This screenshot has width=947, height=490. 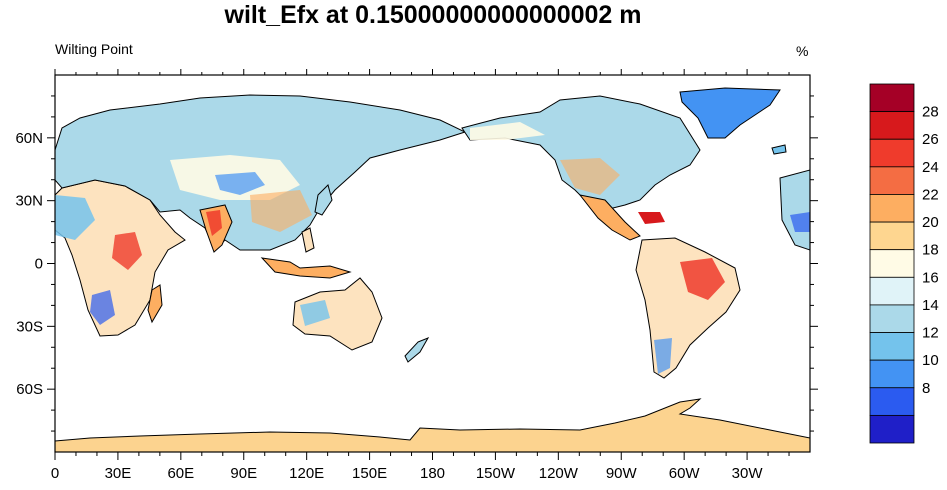 I want to click on x-tick-label: 30W, so click(x=748, y=473).